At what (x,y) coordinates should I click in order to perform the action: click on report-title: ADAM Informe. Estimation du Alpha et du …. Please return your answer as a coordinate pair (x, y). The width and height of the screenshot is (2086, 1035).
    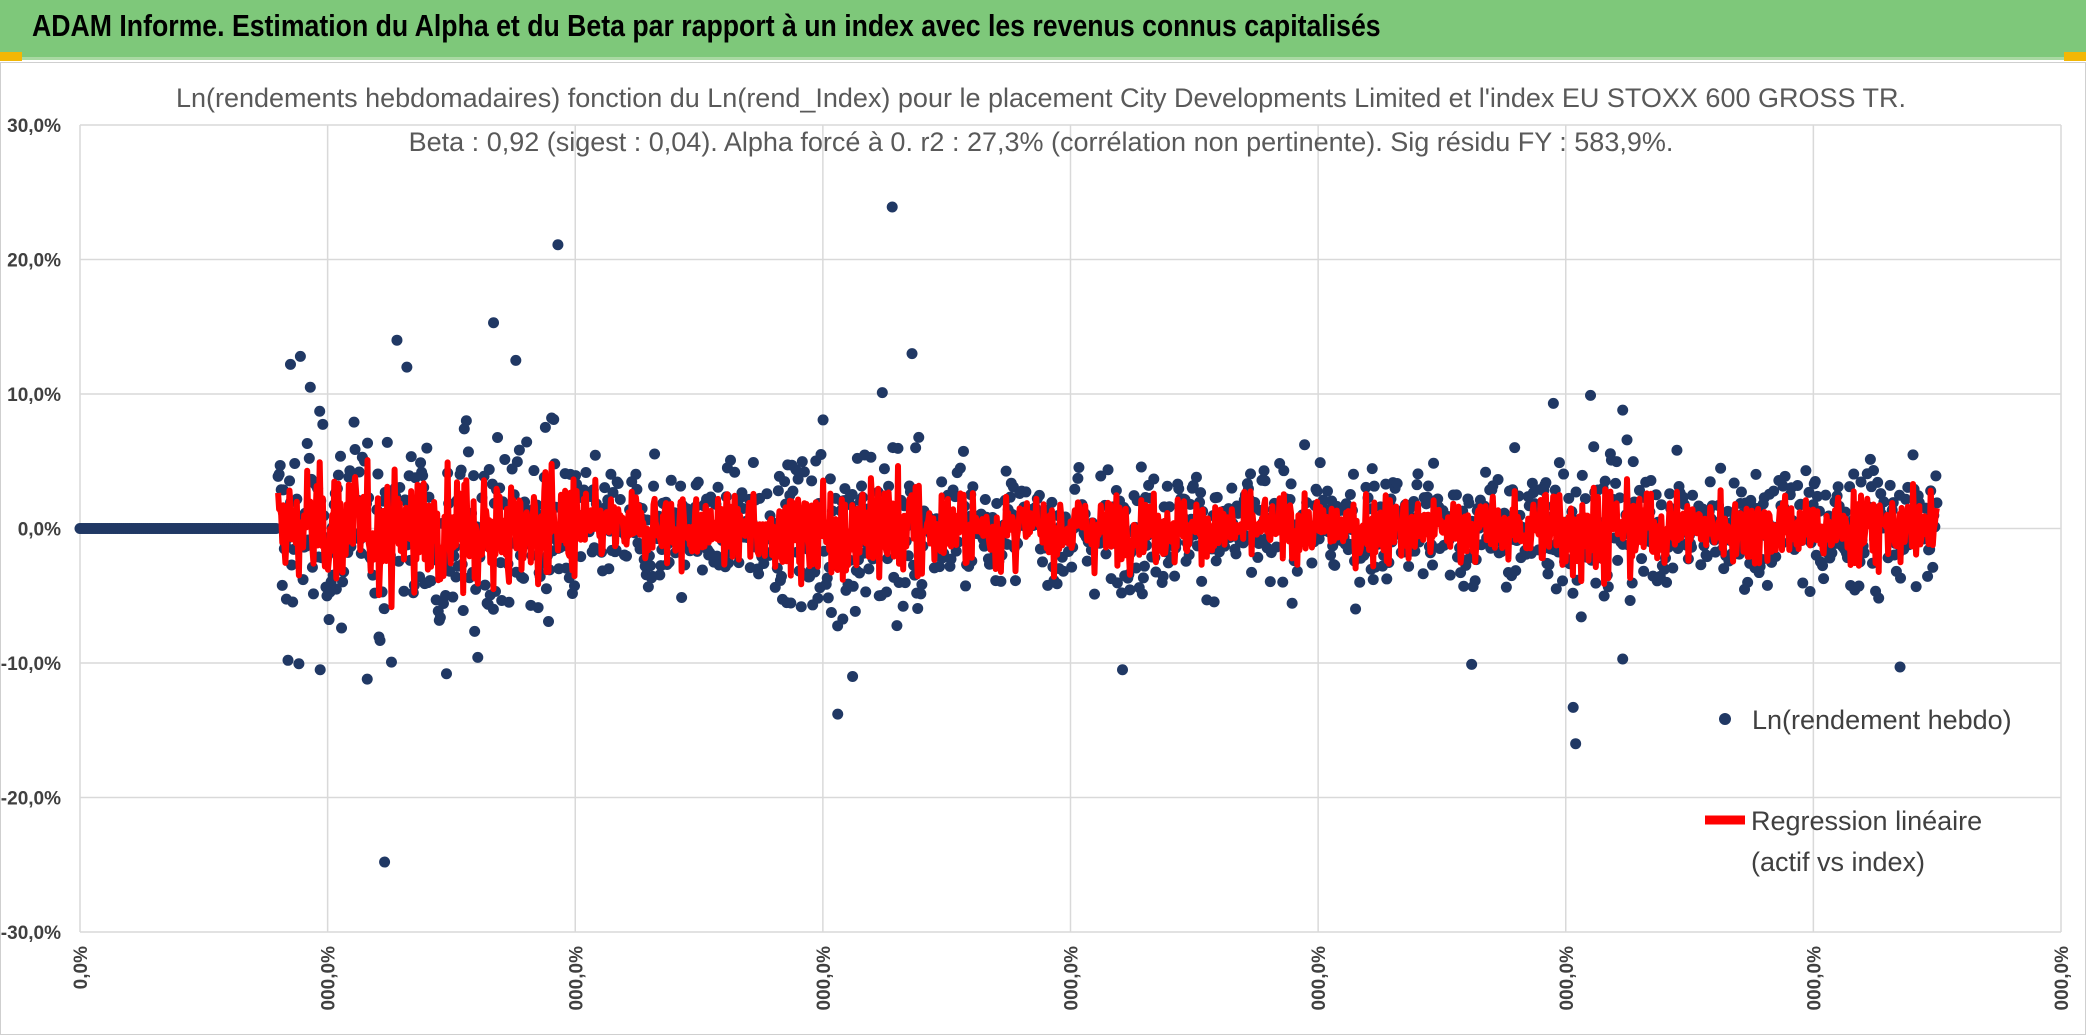
    Looking at the image, I should click on (706, 25).